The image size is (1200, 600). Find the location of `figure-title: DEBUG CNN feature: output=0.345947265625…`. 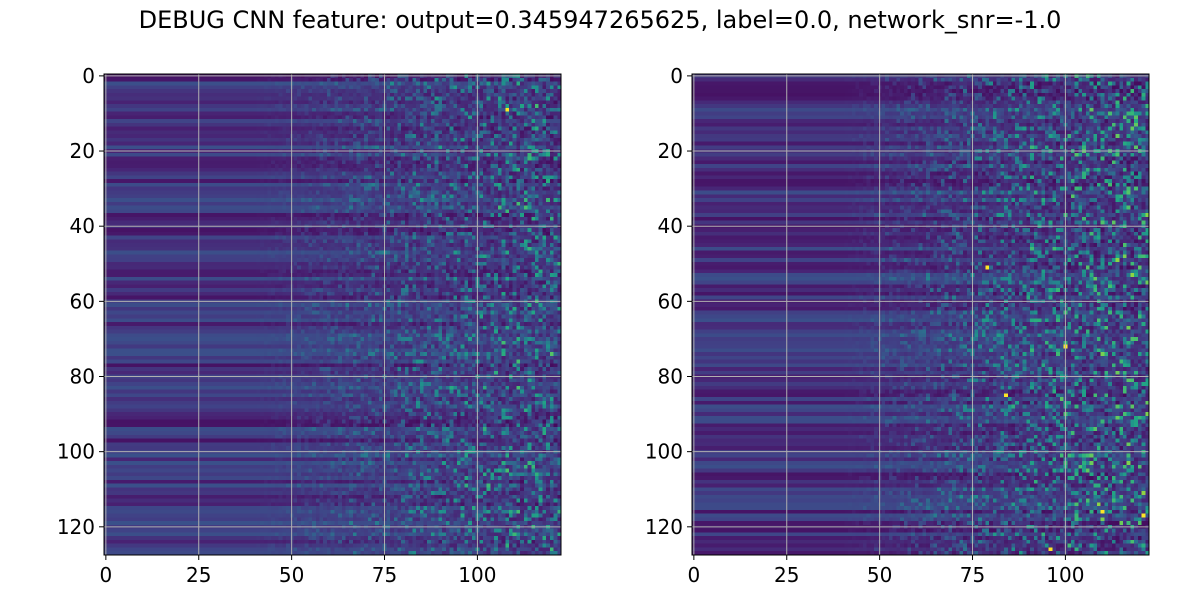

figure-title: DEBUG CNN feature: output=0.345947265625… is located at coordinates (600, 20).